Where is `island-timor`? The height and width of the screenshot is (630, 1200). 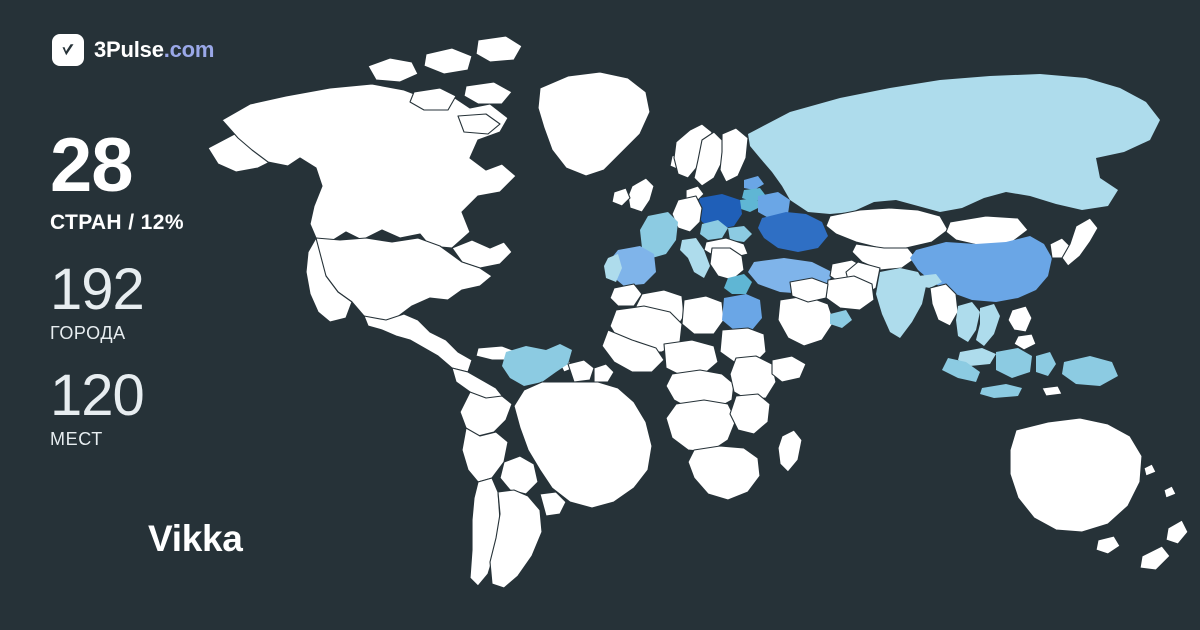 island-timor is located at coordinates (1052, 391).